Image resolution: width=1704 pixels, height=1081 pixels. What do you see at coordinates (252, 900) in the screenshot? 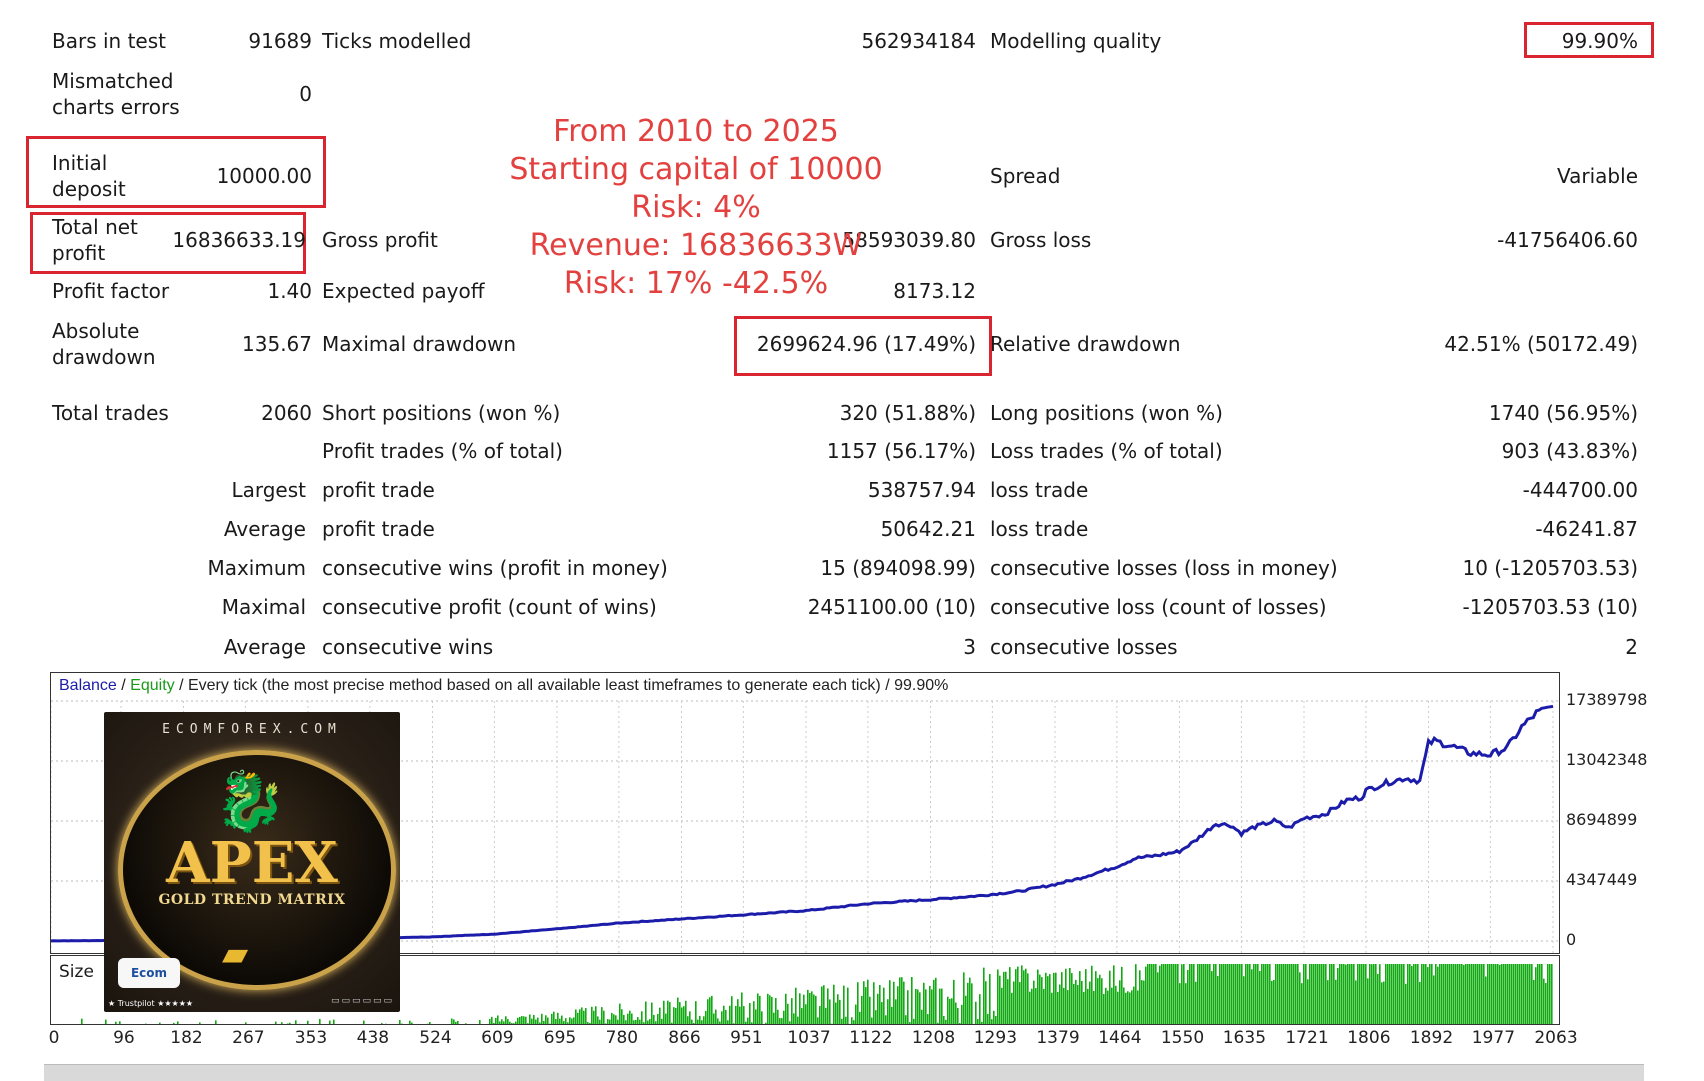
I see `logo-subtitle: GOLD TREND MATRIX` at bounding box center [252, 900].